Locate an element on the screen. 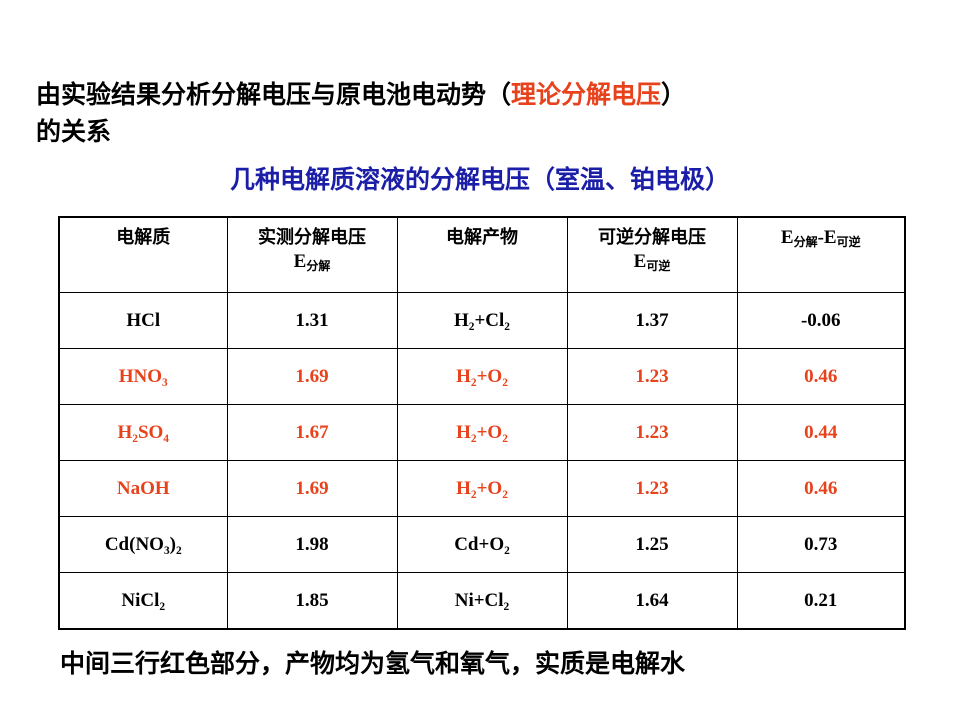 The height and width of the screenshot is (720, 960). table-row: NiCl₂ 1.85 Ni+Cl₂ 1.64 0.21 is located at coordinates (482, 601).